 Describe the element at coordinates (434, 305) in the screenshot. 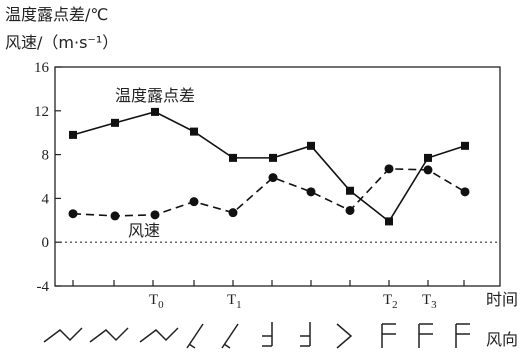

I see `time-marker-subscript: 3` at that location.